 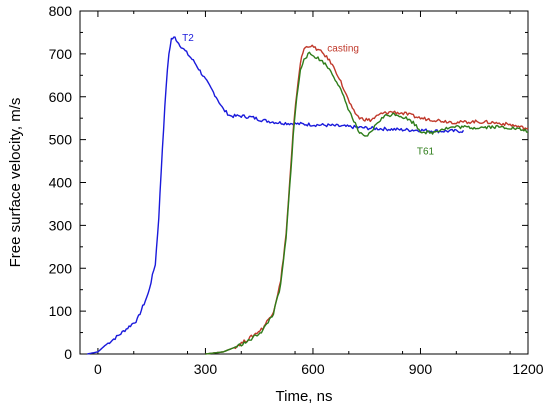 What do you see at coordinates (98, 369) in the screenshot?
I see `x-tick-label: 0` at bounding box center [98, 369].